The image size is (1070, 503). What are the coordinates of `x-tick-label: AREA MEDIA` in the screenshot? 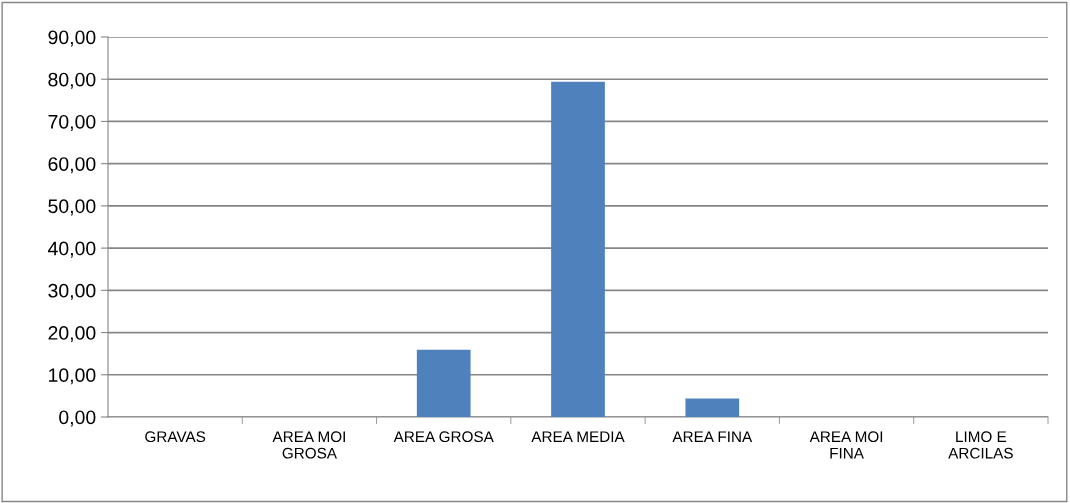 It's located at (578, 436).